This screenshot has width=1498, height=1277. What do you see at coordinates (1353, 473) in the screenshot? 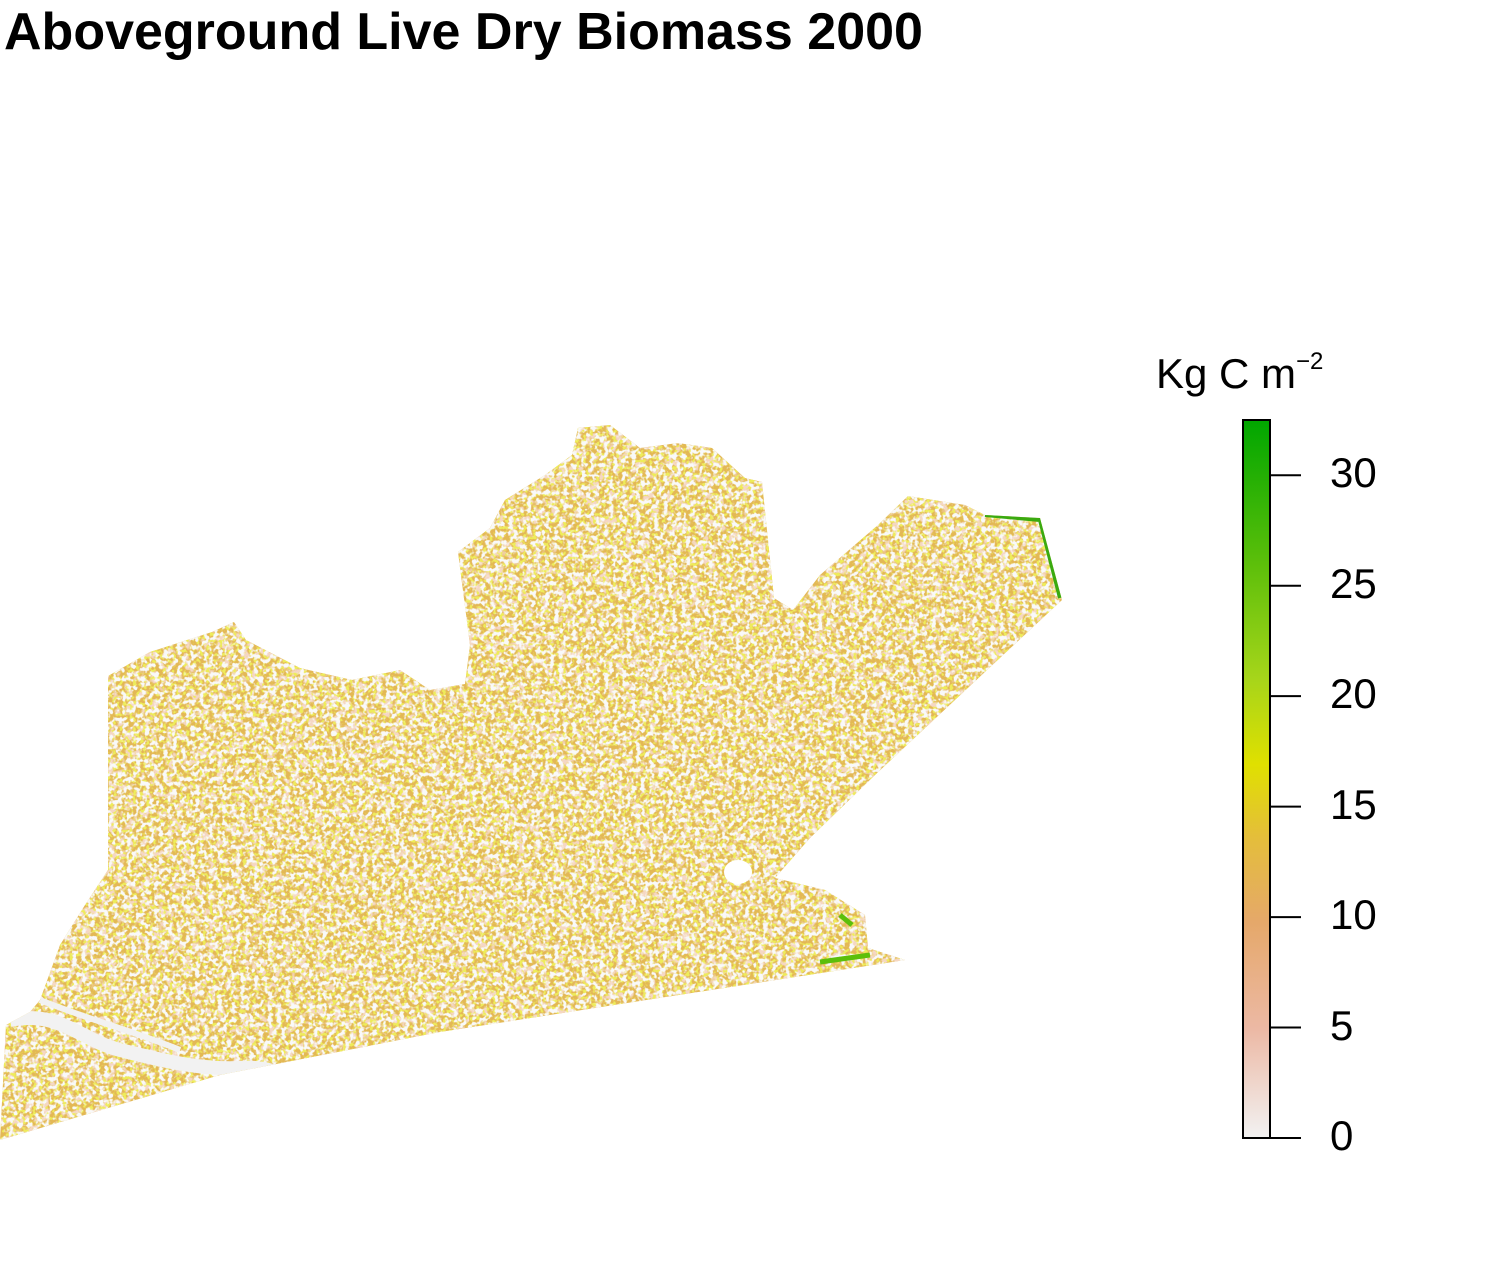
I see `legend-tick-label: 30` at bounding box center [1353, 473].